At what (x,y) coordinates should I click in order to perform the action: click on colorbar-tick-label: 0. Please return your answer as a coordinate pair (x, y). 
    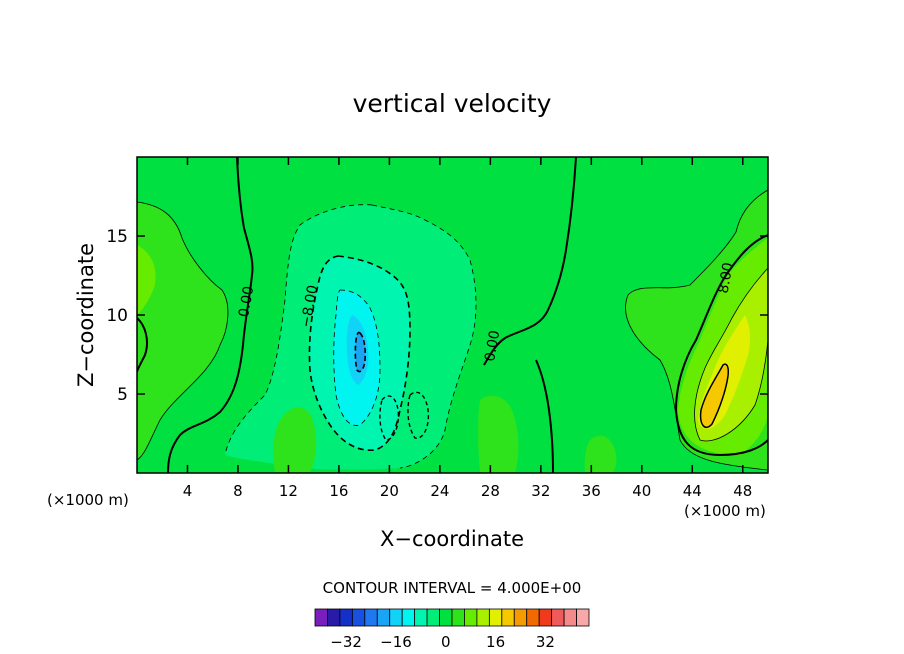
    Looking at the image, I should click on (446, 642).